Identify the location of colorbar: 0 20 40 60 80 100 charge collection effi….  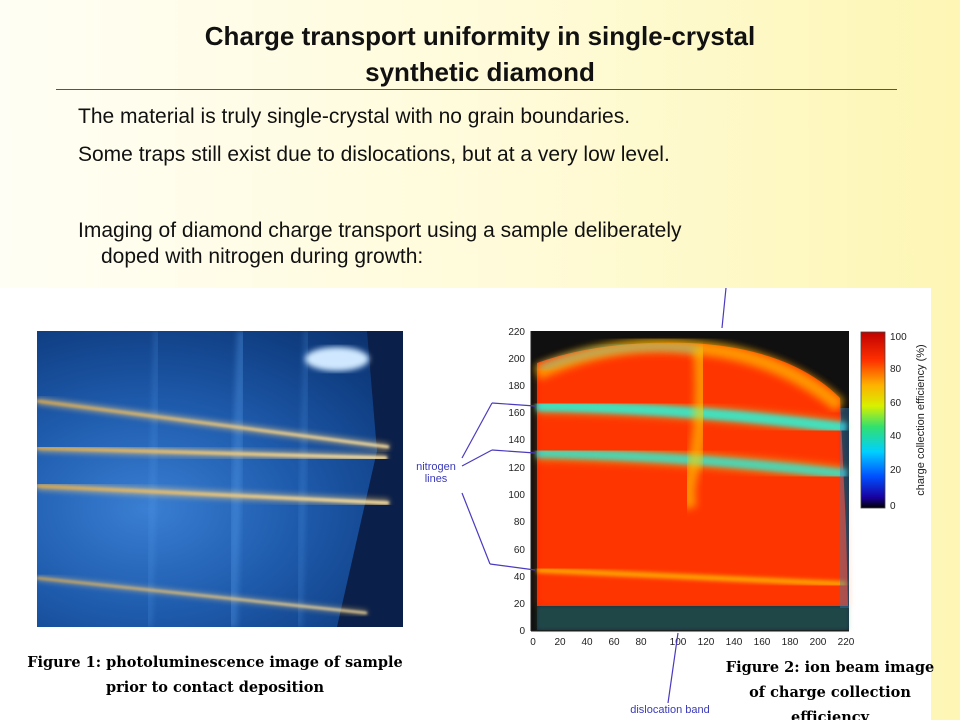
(893, 421).